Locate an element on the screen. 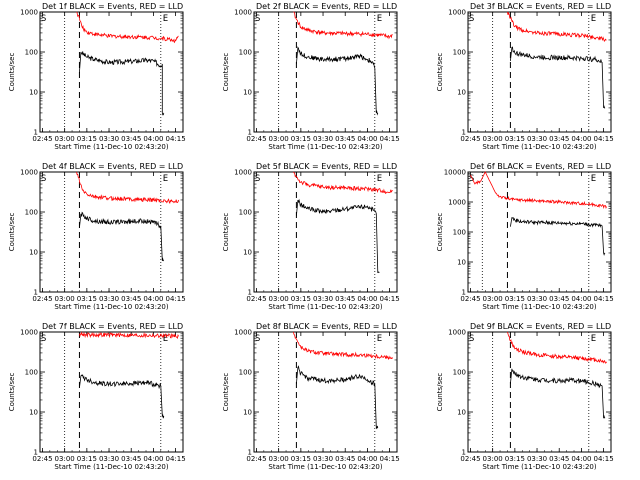 This screenshot has width=640, height=480. panel-title: Det 3f BLACK = Events, RED = LLD is located at coordinates (540, 6).